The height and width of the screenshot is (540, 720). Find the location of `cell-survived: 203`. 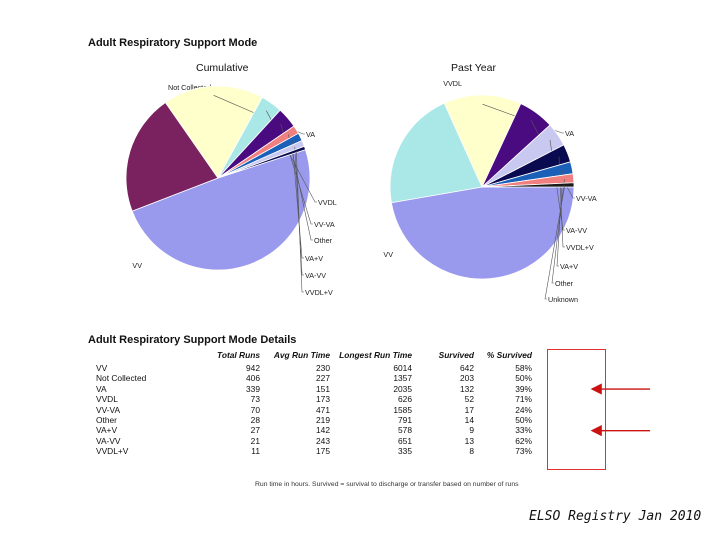

cell-survived: 203 is located at coordinates (467, 378).